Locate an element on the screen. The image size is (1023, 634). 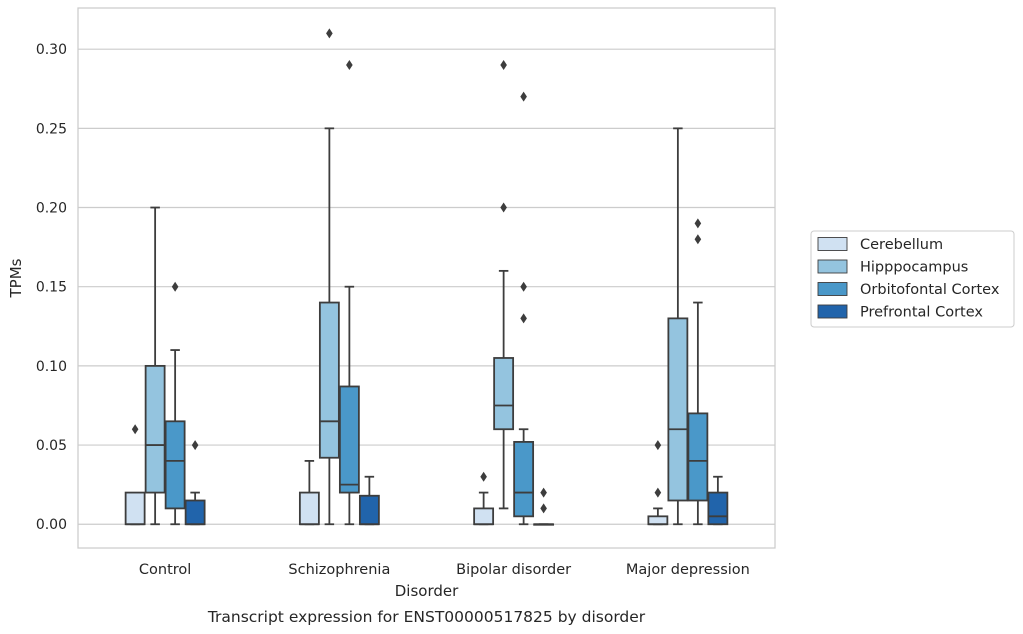
legend-label: Orbitofontal Cortex is located at coordinates (930, 290).